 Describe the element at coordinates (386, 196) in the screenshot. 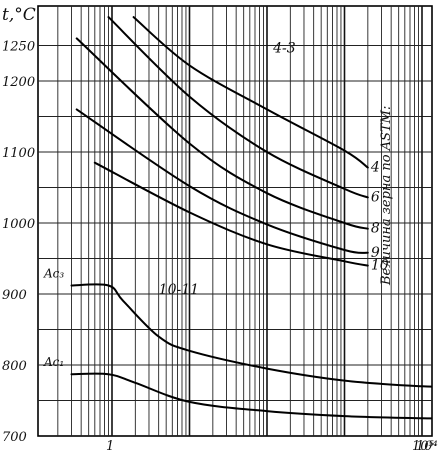

I see `side-label: Величина зерна по ASTM:` at that location.